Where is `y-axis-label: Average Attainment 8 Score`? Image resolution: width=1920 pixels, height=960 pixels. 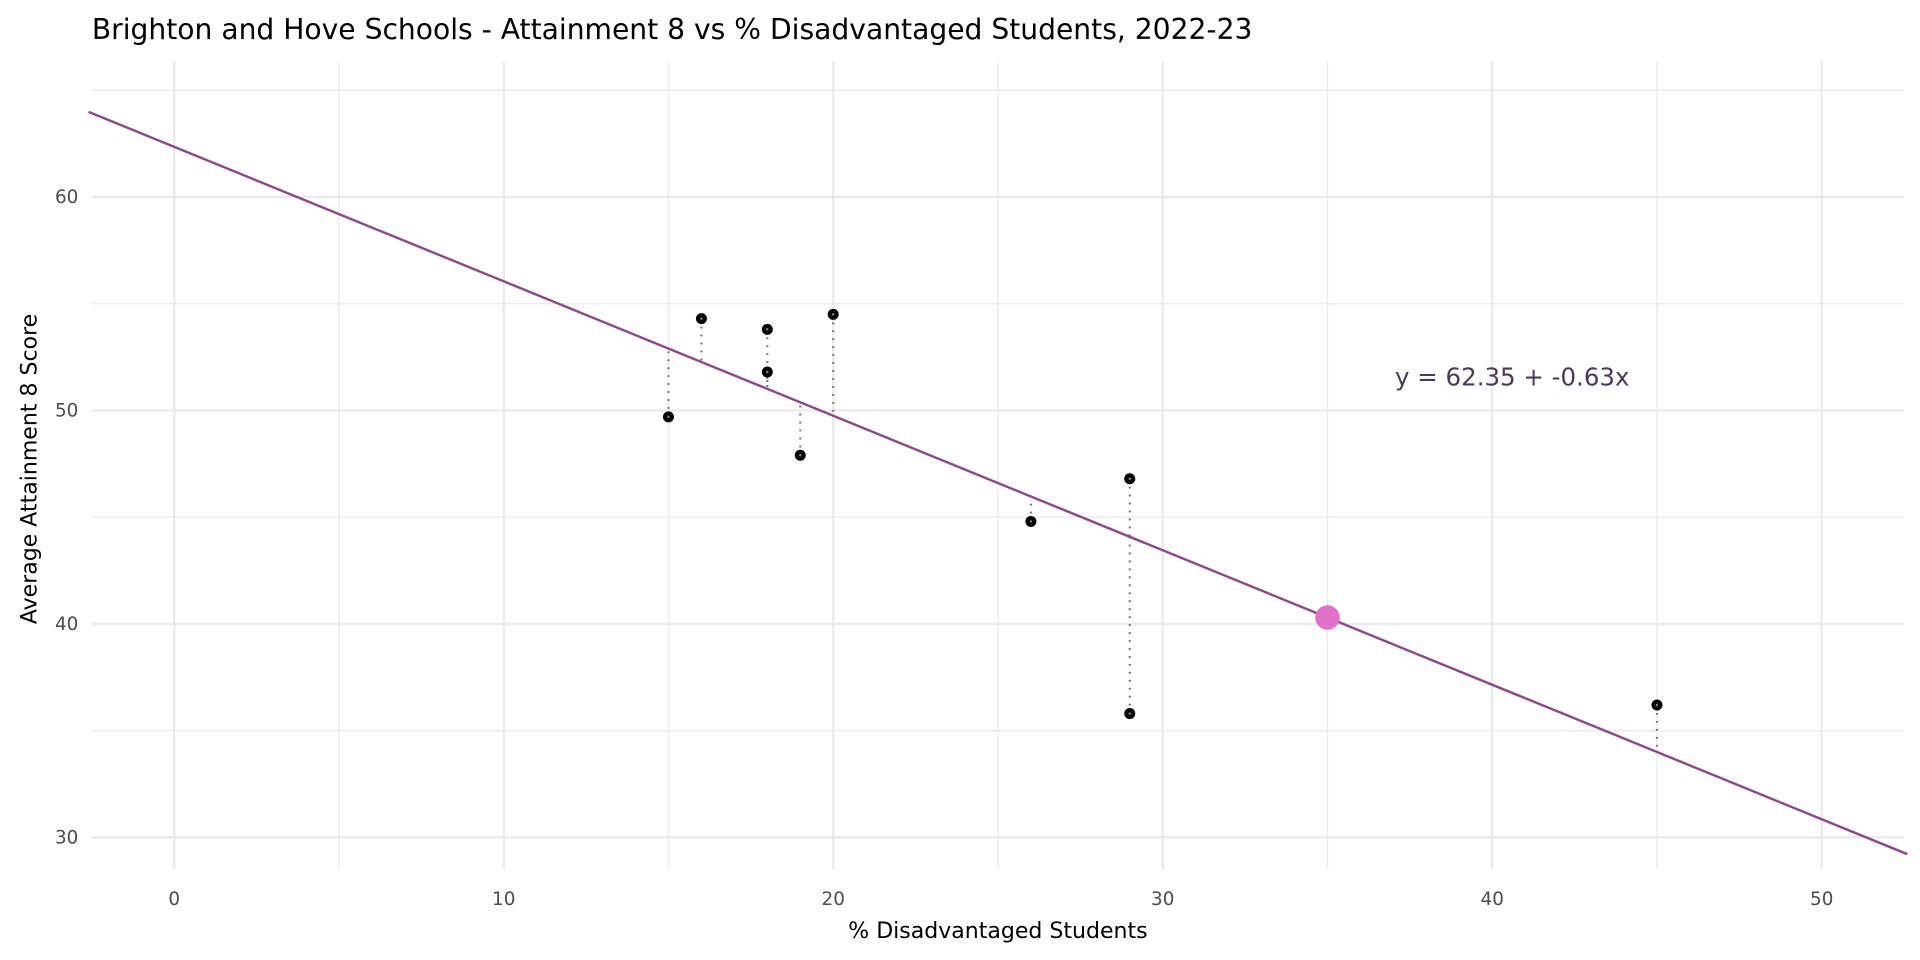 y-axis-label: Average Attainment 8 Score is located at coordinates (30, 469).